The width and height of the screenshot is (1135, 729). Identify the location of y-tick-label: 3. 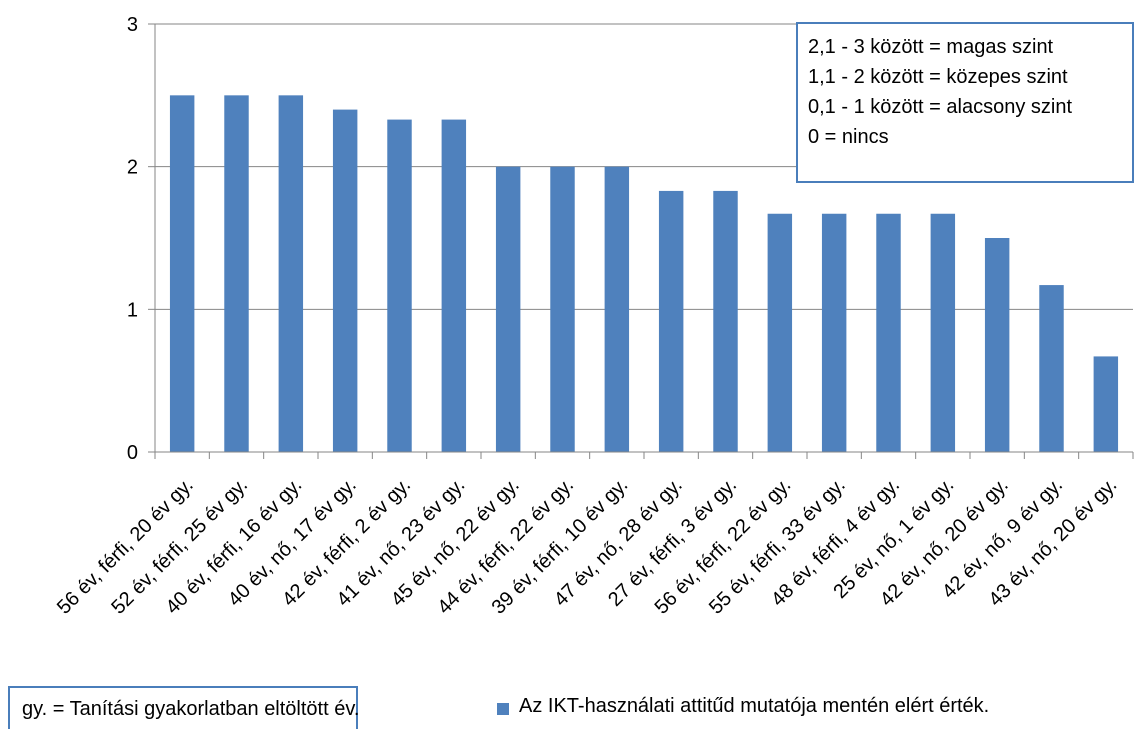
(132, 25).